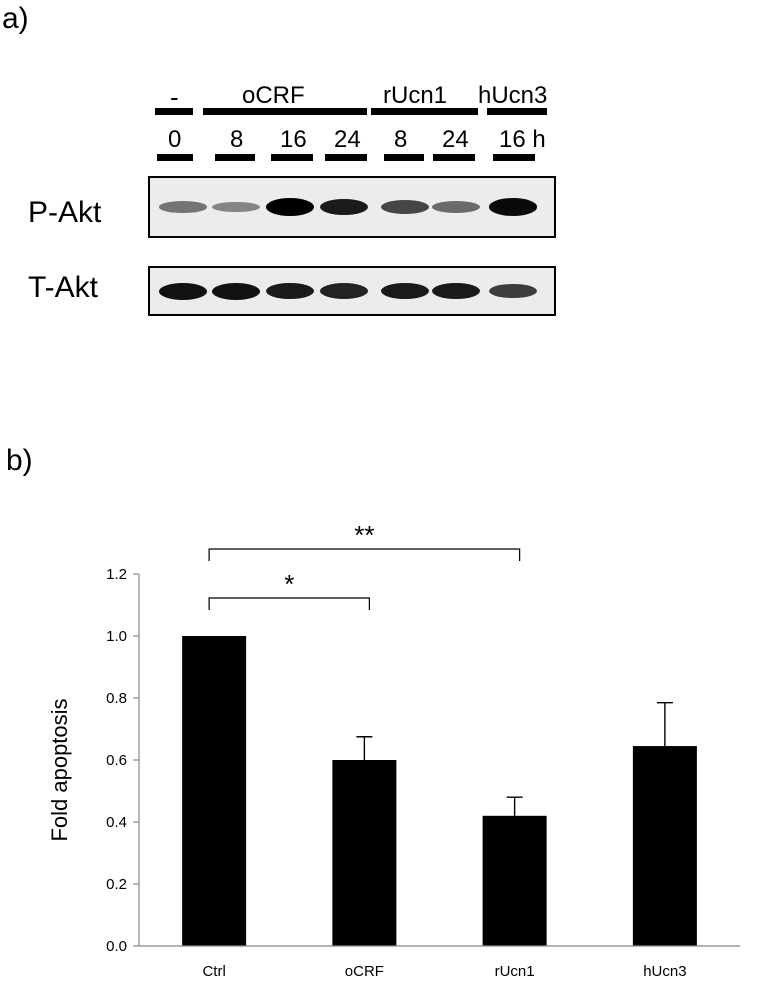  What do you see at coordinates (273, 95) in the screenshot?
I see `group-label-ocrf: oCRF` at bounding box center [273, 95].